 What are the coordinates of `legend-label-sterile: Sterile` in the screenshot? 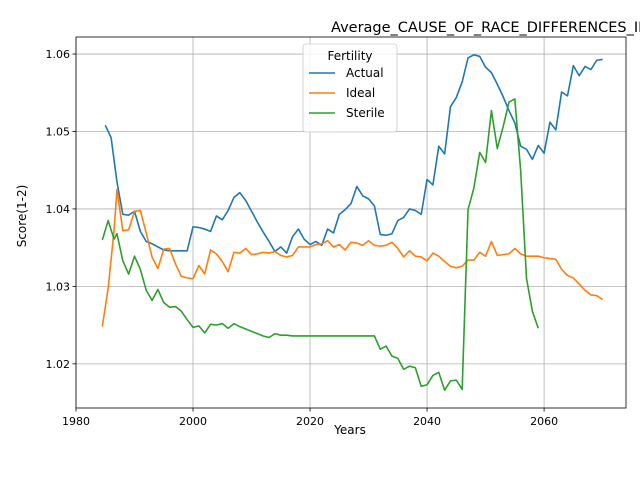 It's located at (365, 113).